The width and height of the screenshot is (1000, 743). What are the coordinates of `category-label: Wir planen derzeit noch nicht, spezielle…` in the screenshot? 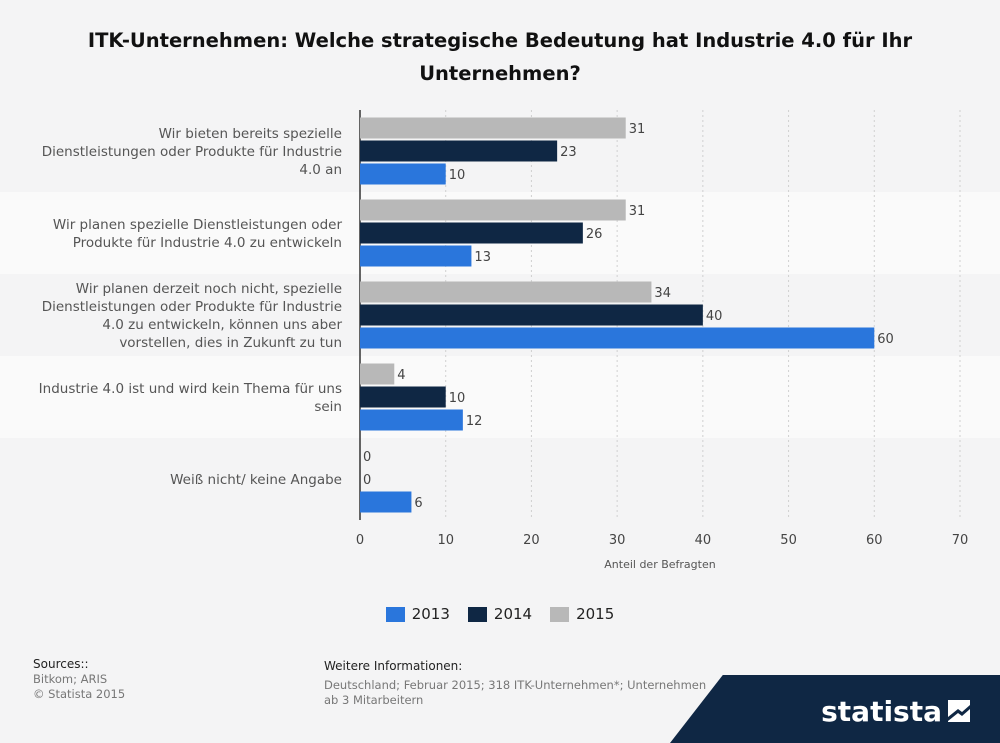 It's located at (192, 316).